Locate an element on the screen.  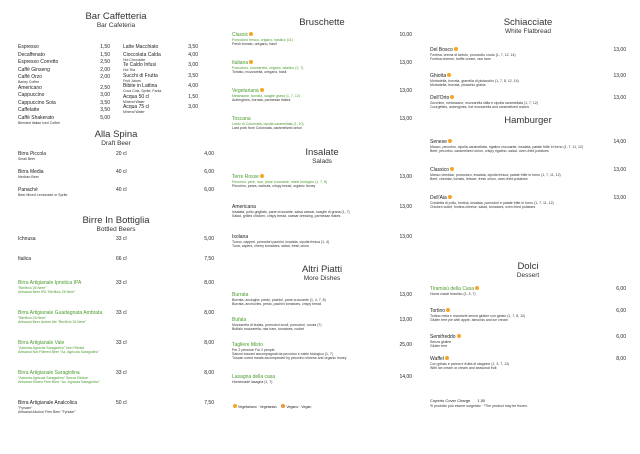
item-description: Fresh tomato, oregano, basil is located at coordinates (254, 44).